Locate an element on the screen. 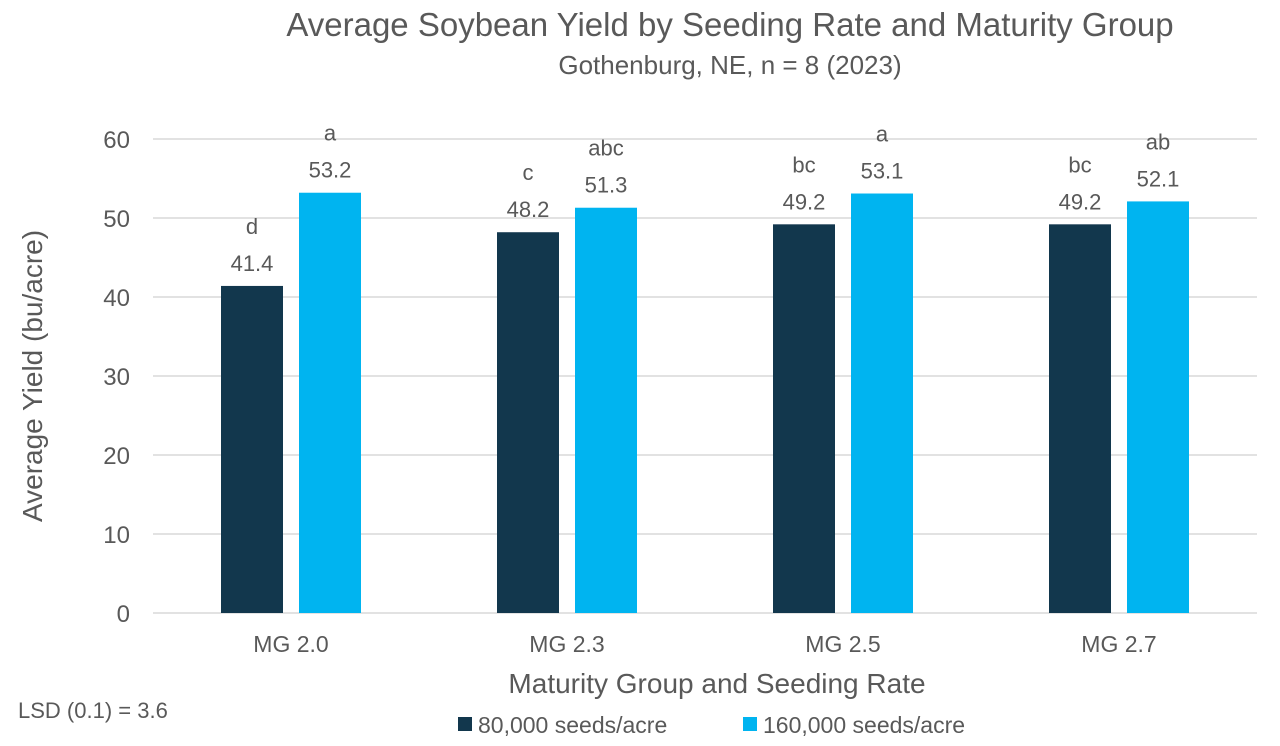  x-tick-label: MG 2.3 is located at coordinates (566, 644).